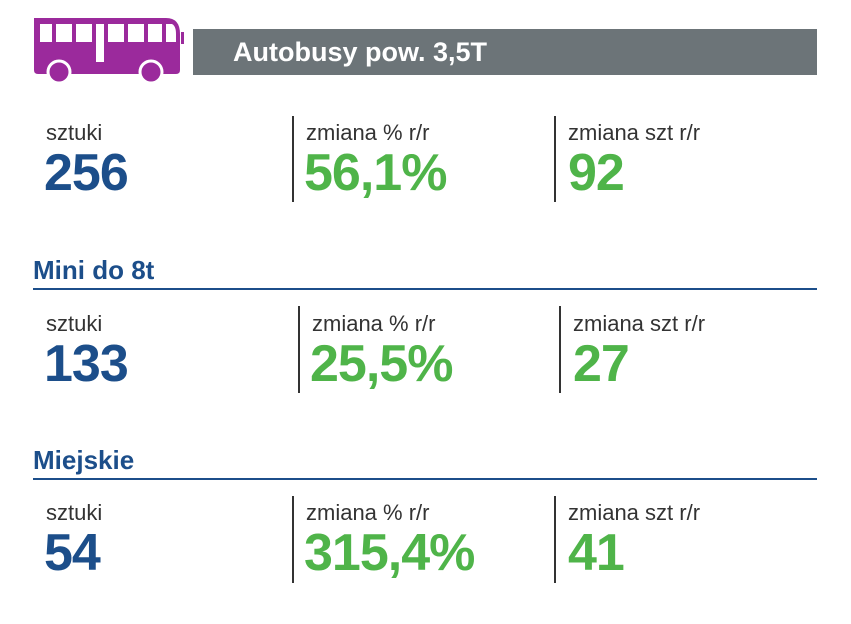 The width and height of the screenshot is (851, 624). Describe the element at coordinates (381, 364) in the screenshot. I see `stat-value-change-pct: 25,5%` at that location.